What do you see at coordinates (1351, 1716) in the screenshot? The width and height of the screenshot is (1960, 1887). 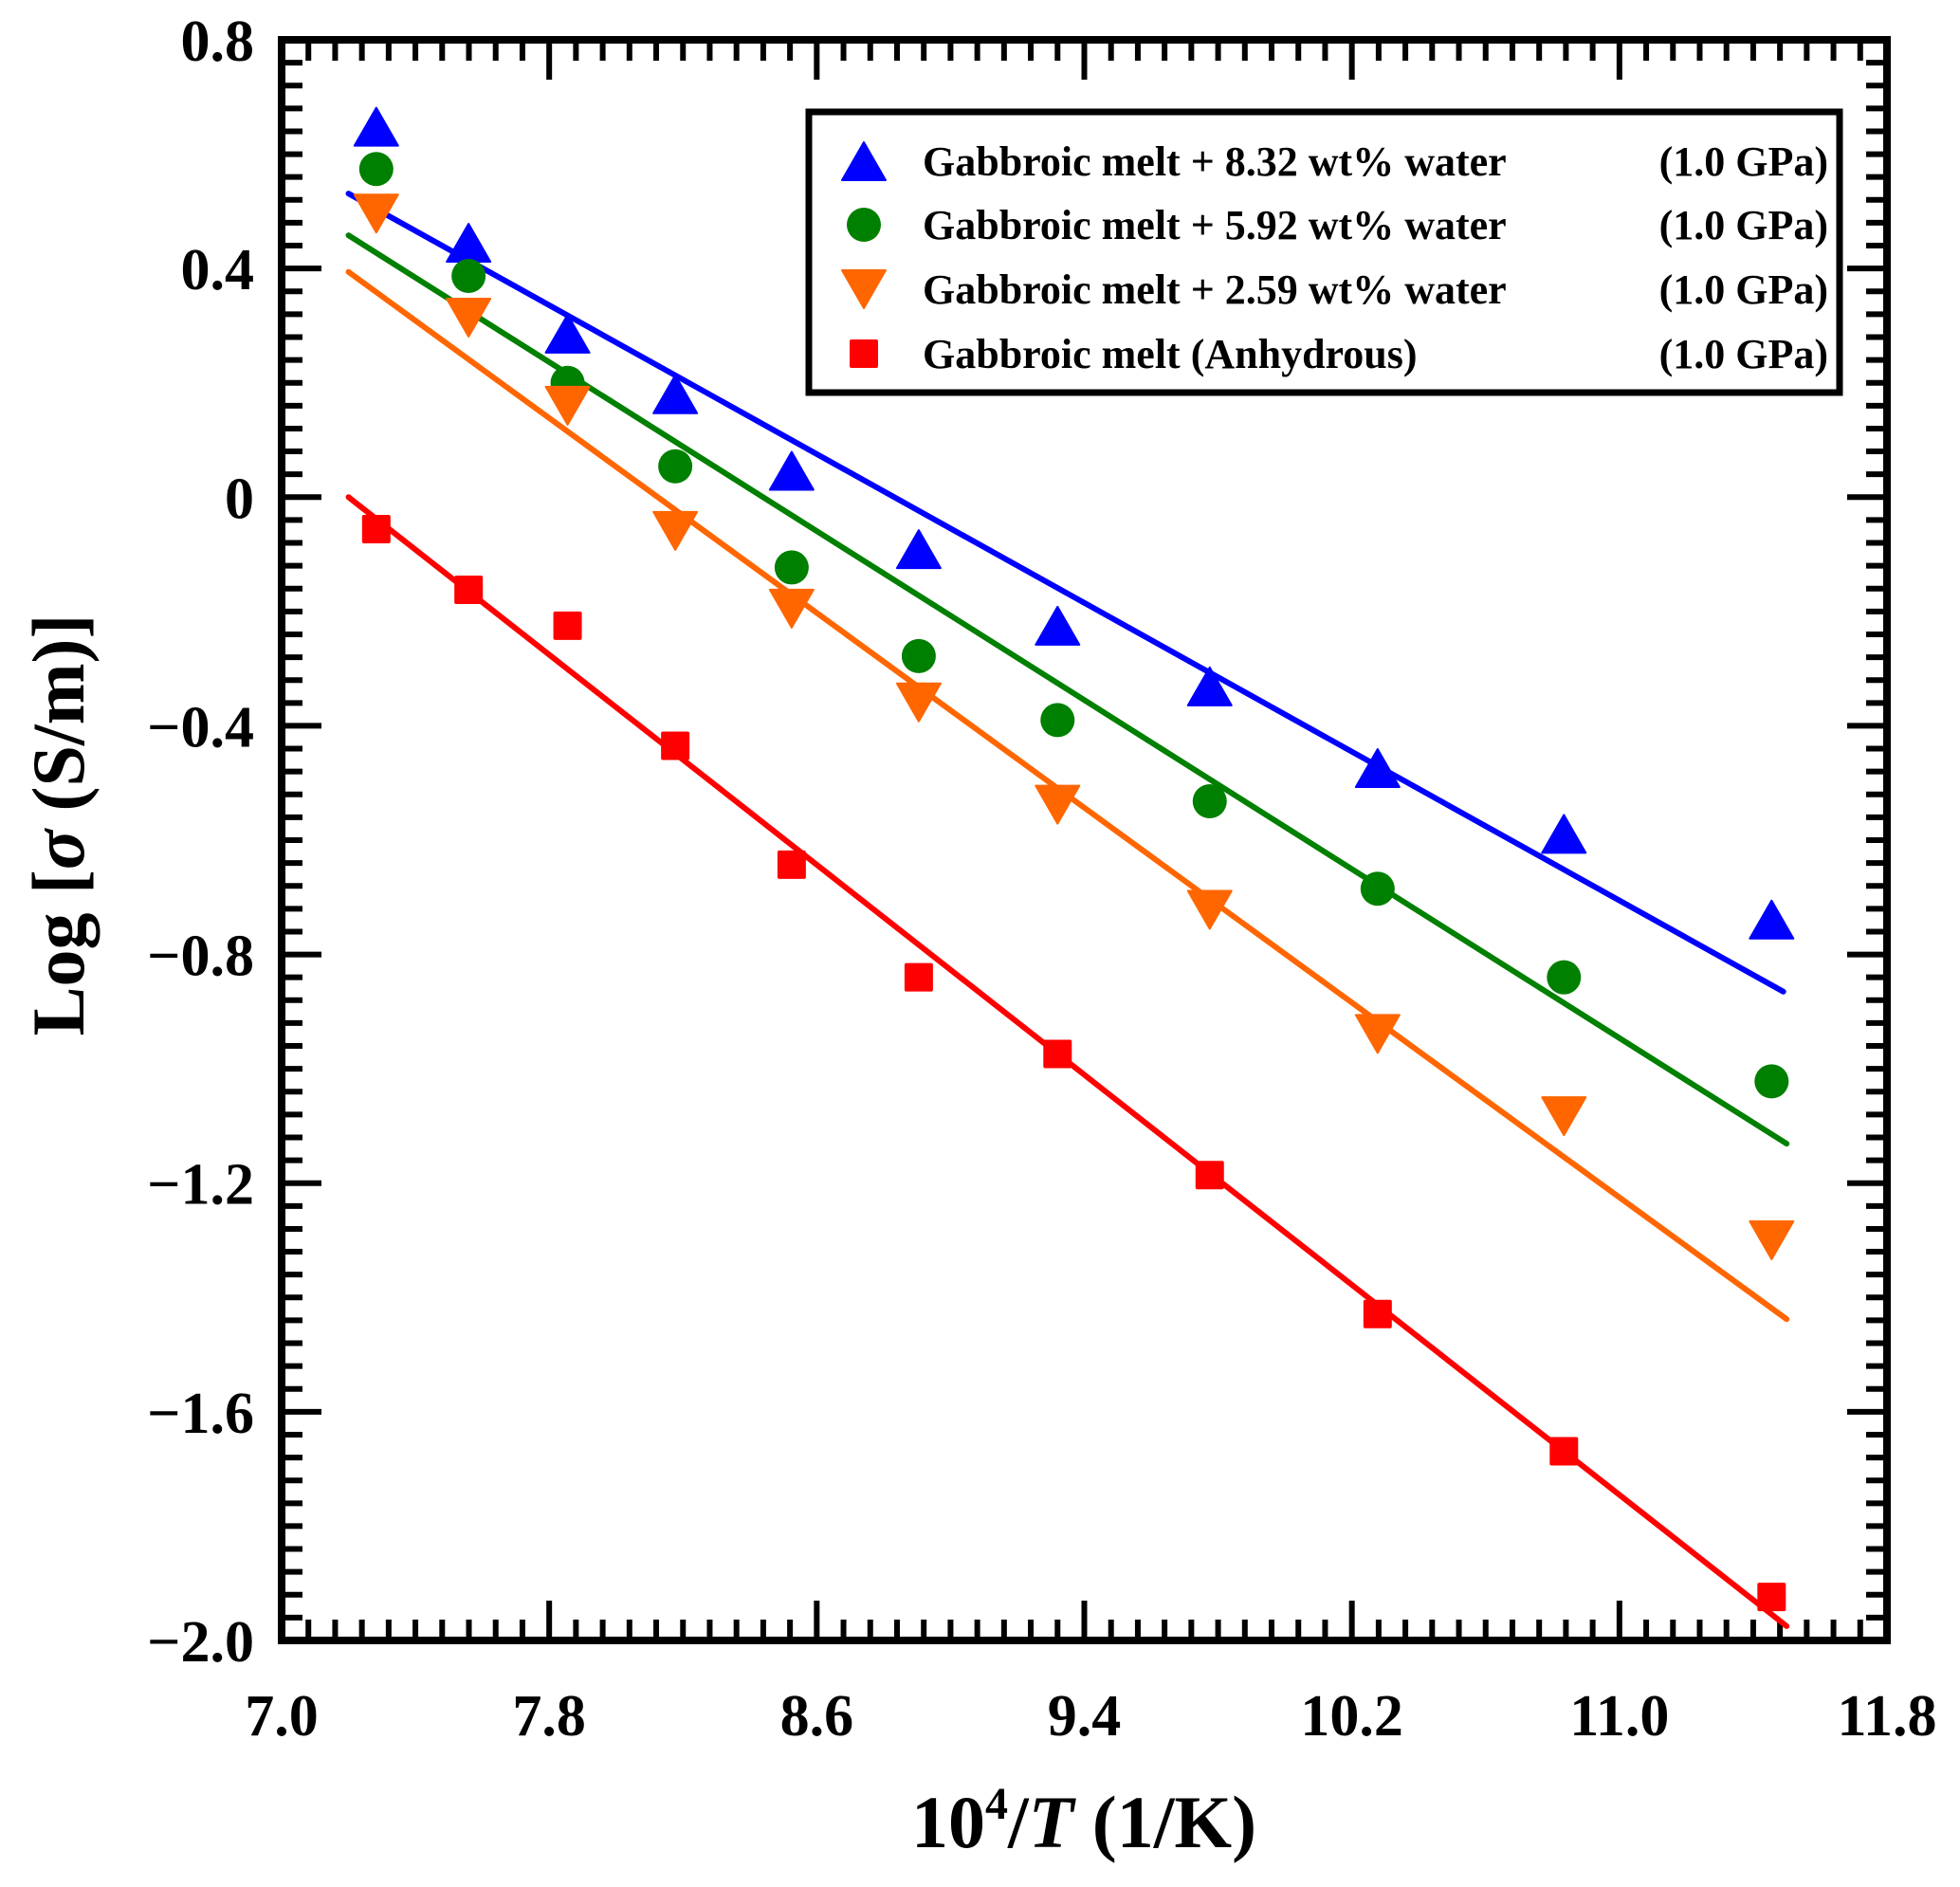 I see `x-tick-label: 10.2` at bounding box center [1351, 1716].